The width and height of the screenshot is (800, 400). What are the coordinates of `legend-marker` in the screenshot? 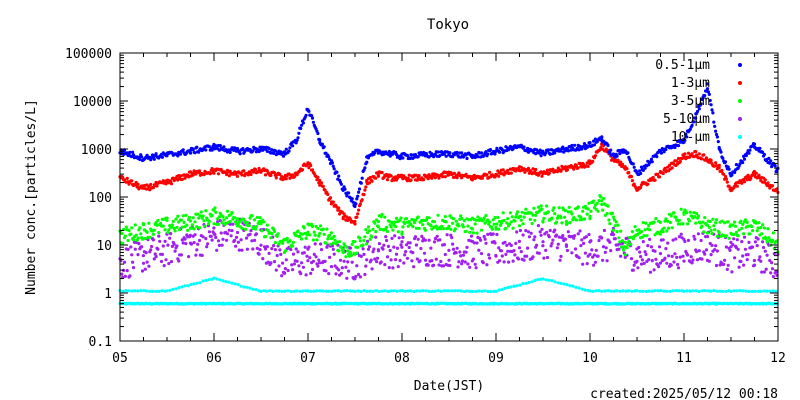 It's located at (740, 137).